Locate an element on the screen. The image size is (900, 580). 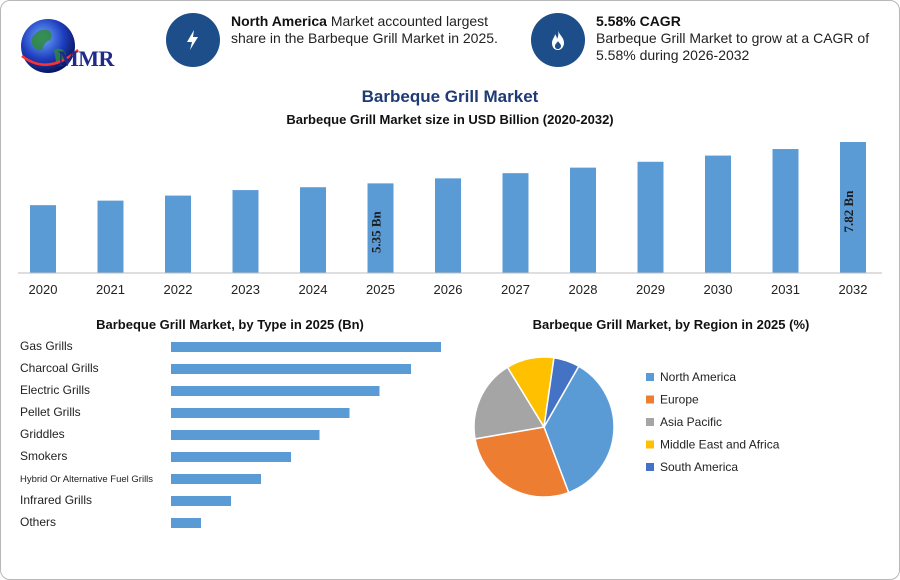
bar-2030 is located at coordinates (718, 214).